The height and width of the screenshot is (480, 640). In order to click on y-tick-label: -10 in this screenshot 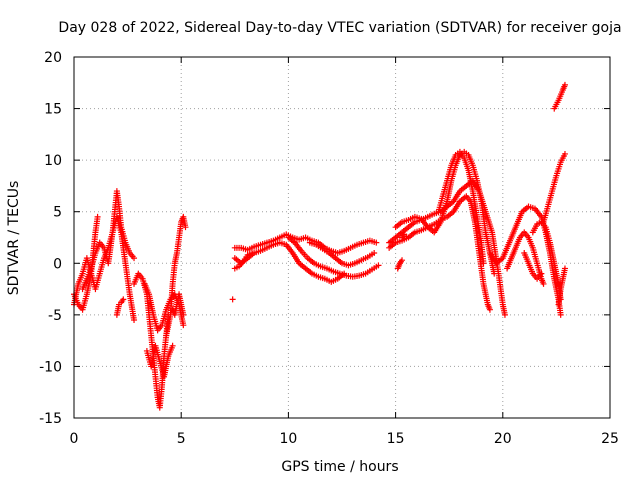, I will do `click(50, 367)`.